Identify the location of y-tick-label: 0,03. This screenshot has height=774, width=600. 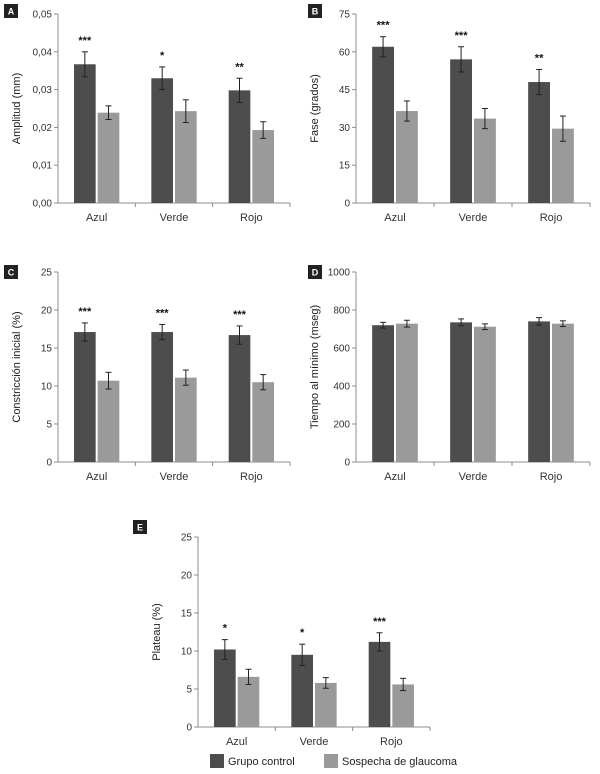
(43, 90).